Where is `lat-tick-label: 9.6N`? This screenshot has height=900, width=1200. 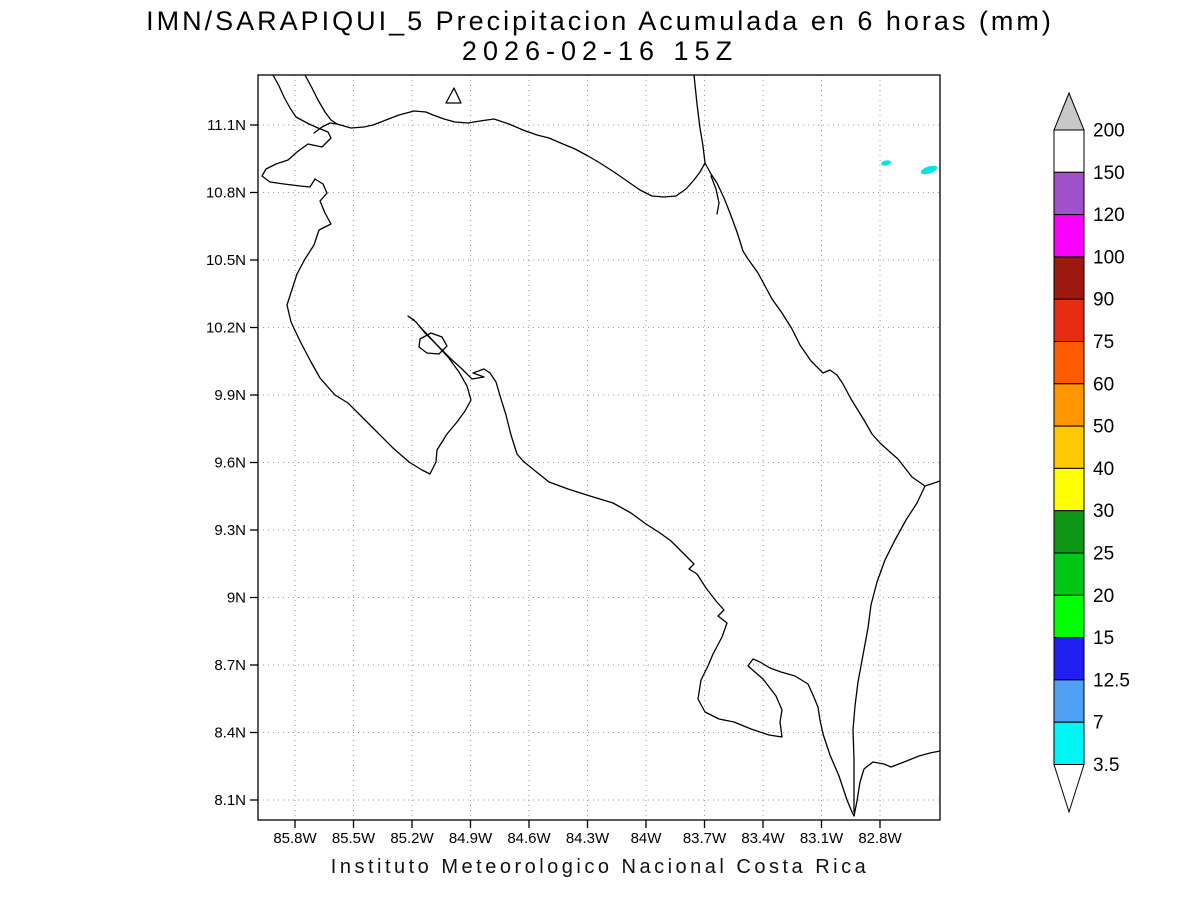
lat-tick-label: 9.6N is located at coordinates (230, 463).